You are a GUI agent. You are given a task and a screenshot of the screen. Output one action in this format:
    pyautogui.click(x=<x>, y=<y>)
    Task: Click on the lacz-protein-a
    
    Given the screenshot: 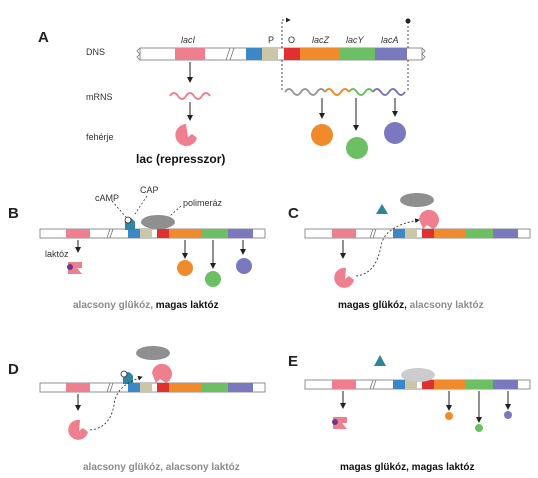 What is the action you would take?
    pyautogui.click(x=322, y=135)
    